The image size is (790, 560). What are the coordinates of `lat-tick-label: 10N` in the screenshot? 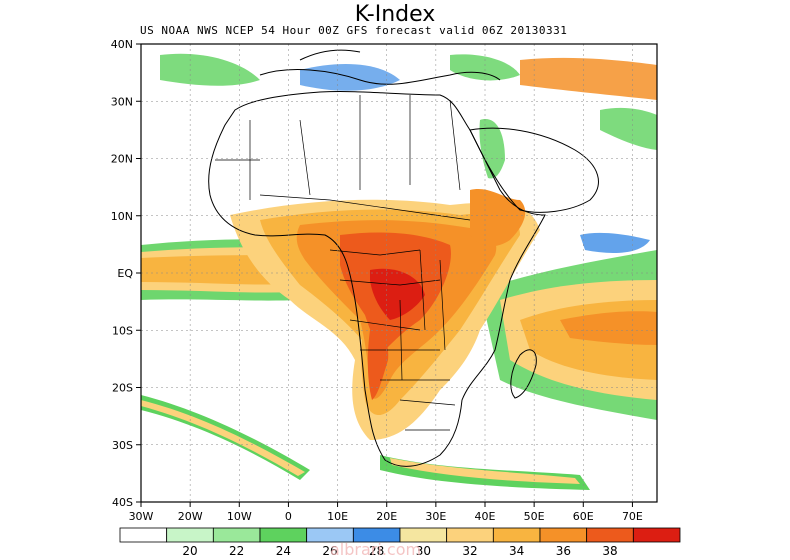 It's located at (122, 216).